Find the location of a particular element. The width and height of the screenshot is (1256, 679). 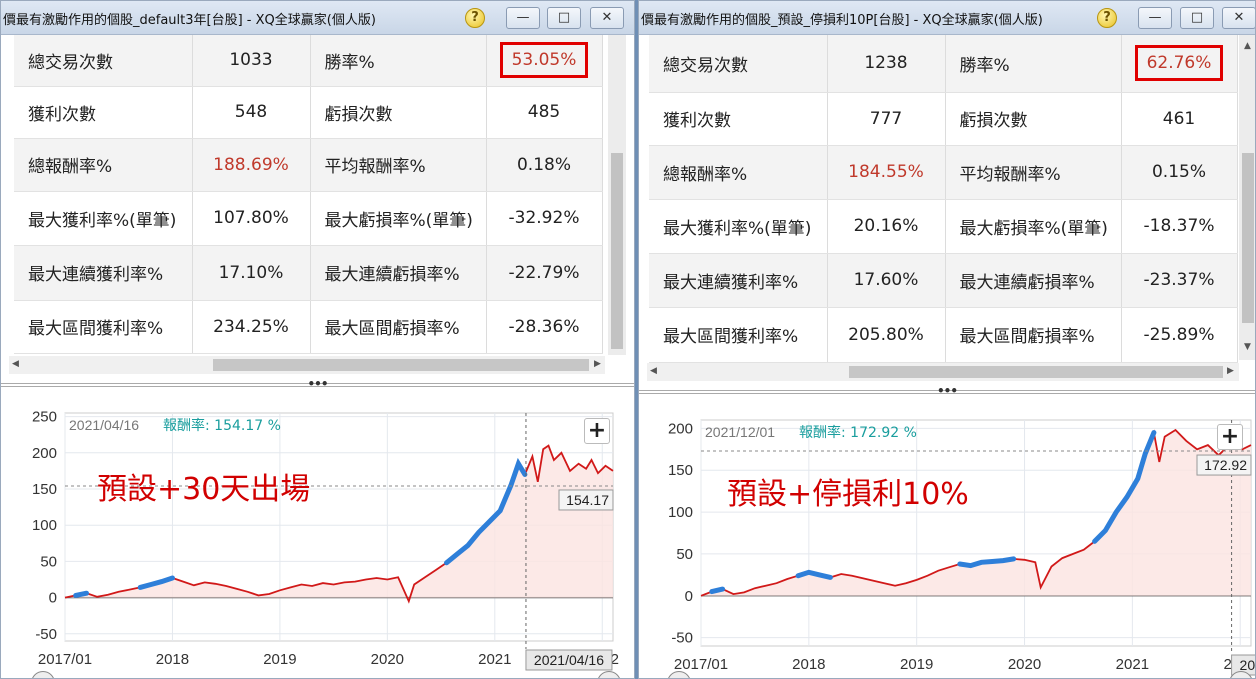

stats-row: 總報酬率% 188.69% 平均報酬率% 0.18% is located at coordinates (308, 165).